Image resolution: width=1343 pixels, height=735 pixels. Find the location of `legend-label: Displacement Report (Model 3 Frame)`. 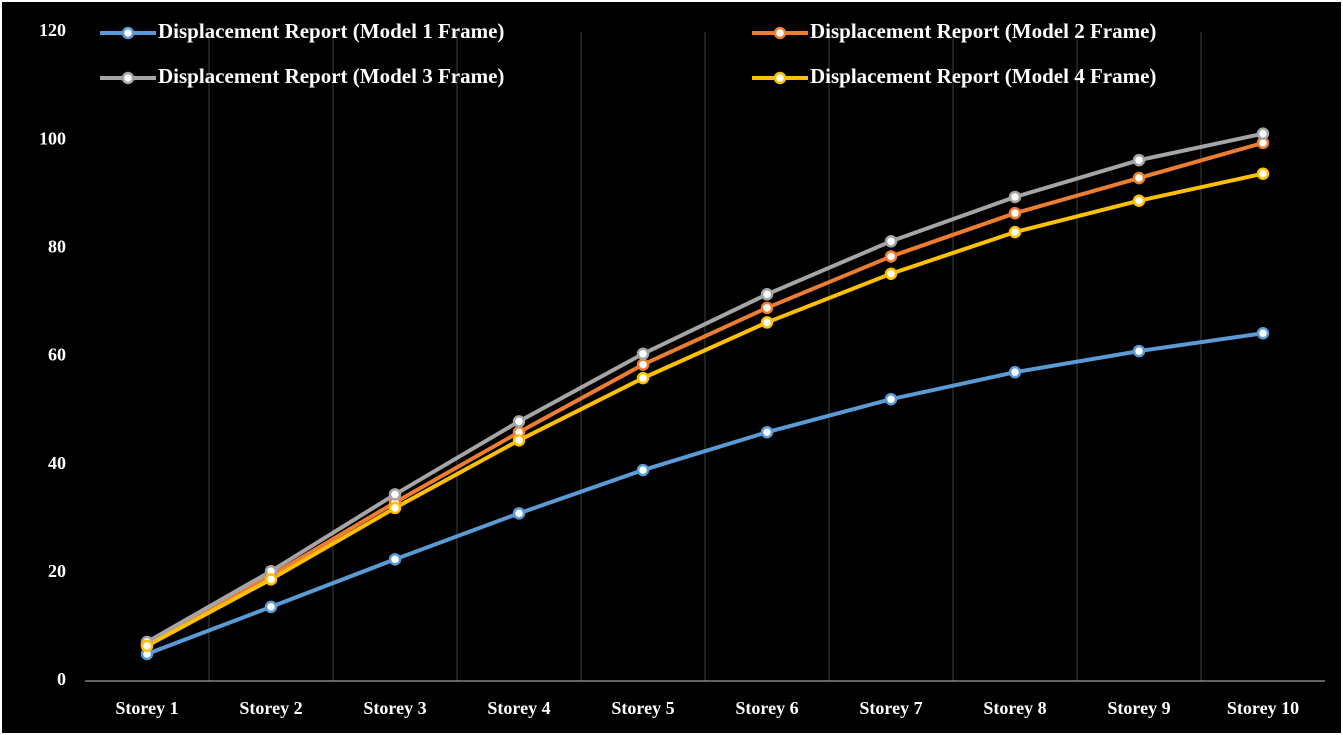

legend-label: Displacement Report (Model 3 Frame) is located at coordinates (331, 76).